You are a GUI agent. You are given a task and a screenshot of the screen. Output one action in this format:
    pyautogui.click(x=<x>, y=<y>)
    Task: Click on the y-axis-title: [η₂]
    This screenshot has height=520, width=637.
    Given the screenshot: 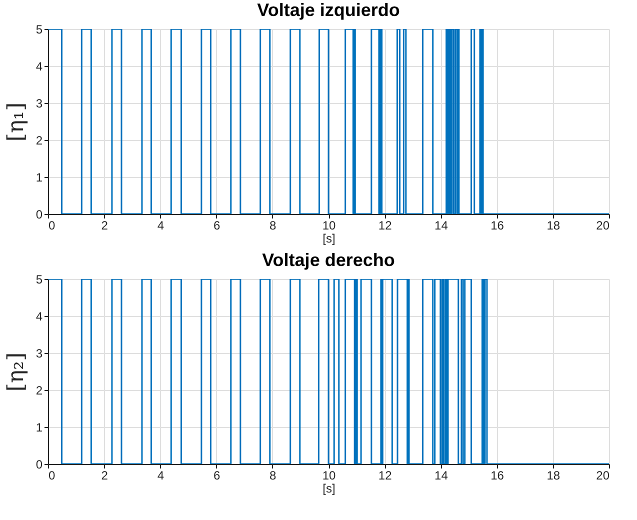 What is the action you would take?
    pyautogui.click(x=16, y=372)
    